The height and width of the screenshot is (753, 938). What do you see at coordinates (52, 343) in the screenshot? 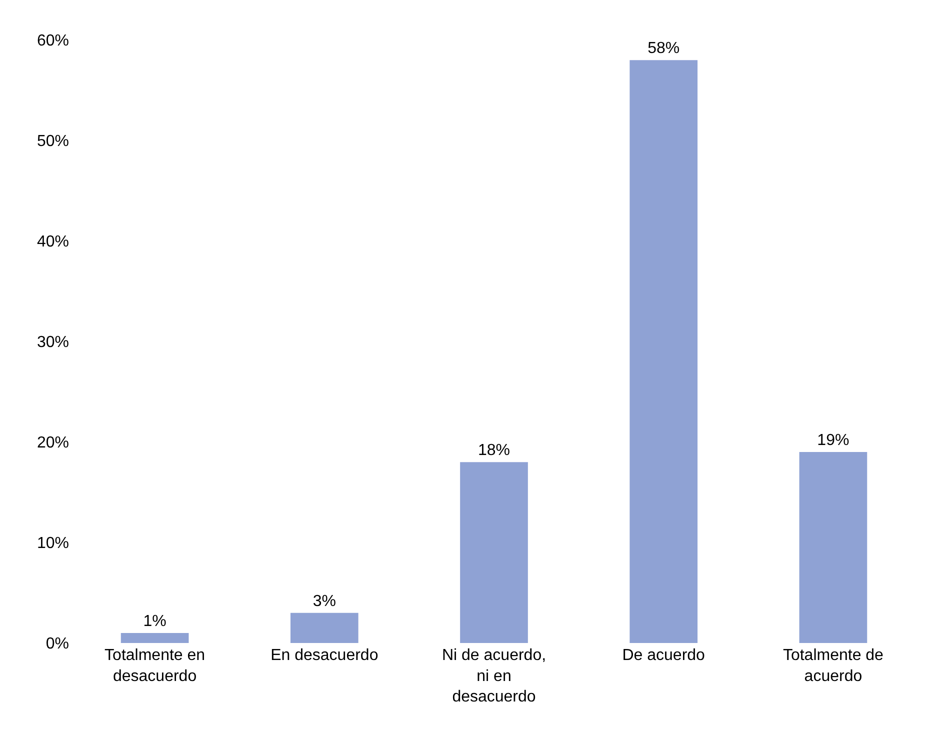
I see `y-tick-label: 30%` at bounding box center [52, 343].